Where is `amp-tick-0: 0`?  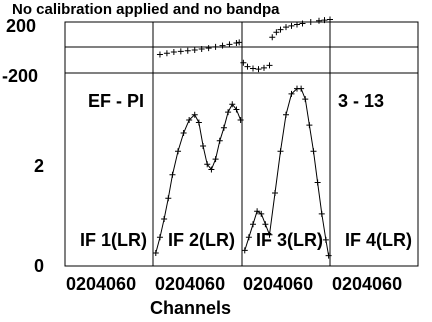
amp-tick-0: 0 is located at coordinates (39, 266).